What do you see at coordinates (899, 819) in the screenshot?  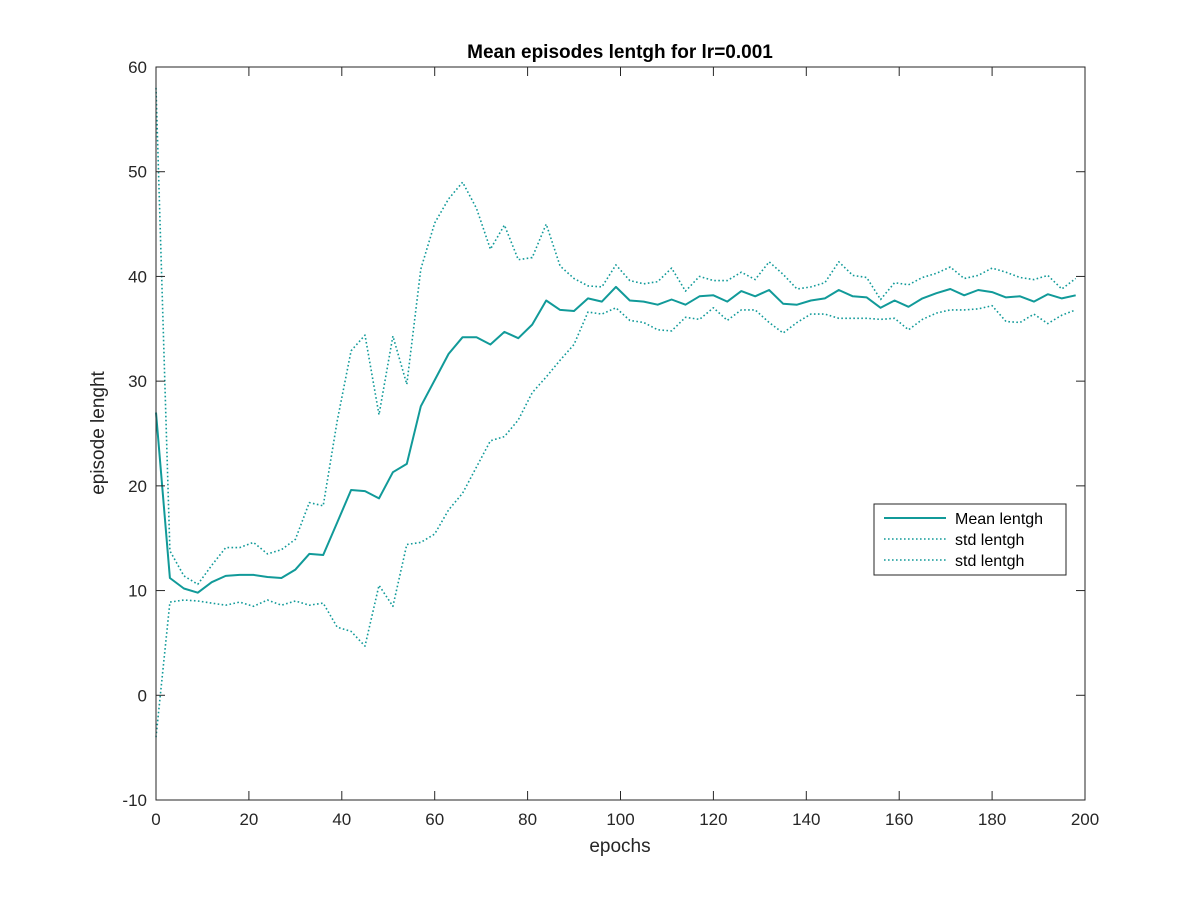 I see `x-tick-label: 160` at bounding box center [899, 819].